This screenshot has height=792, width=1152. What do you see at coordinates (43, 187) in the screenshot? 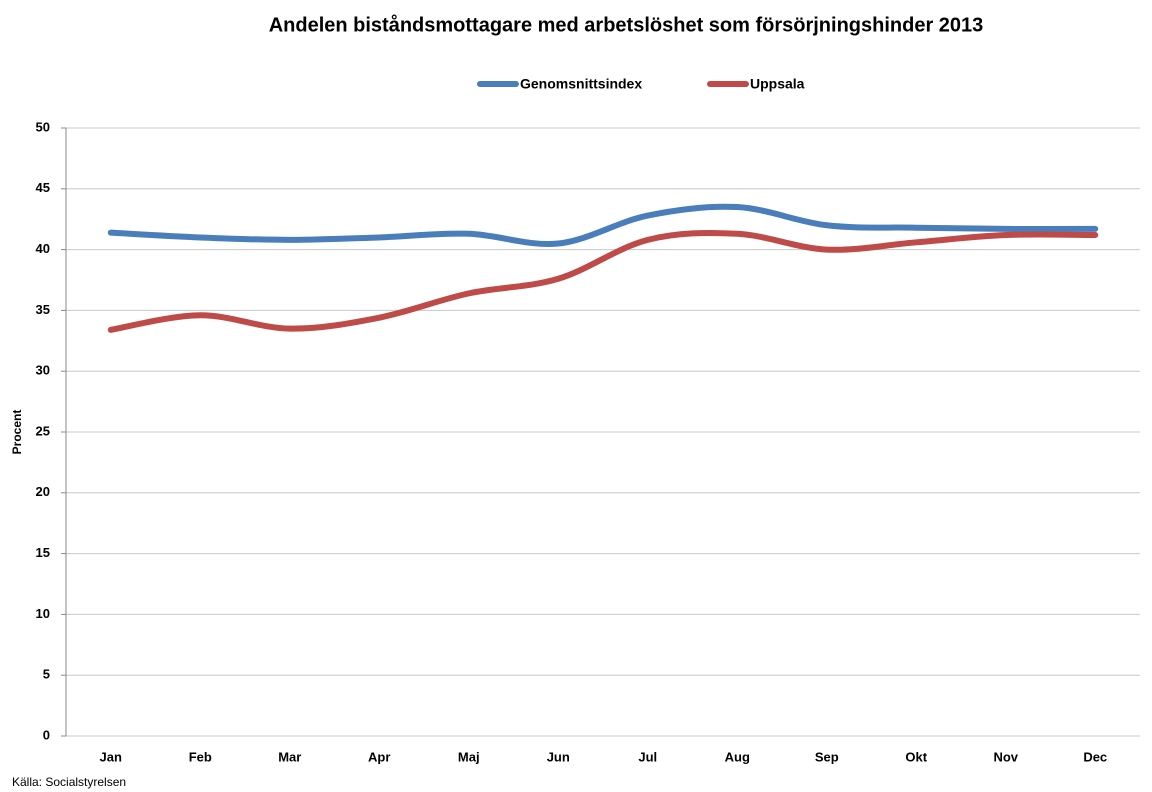
I see `y-tick-label: 45` at bounding box center [43, 187].